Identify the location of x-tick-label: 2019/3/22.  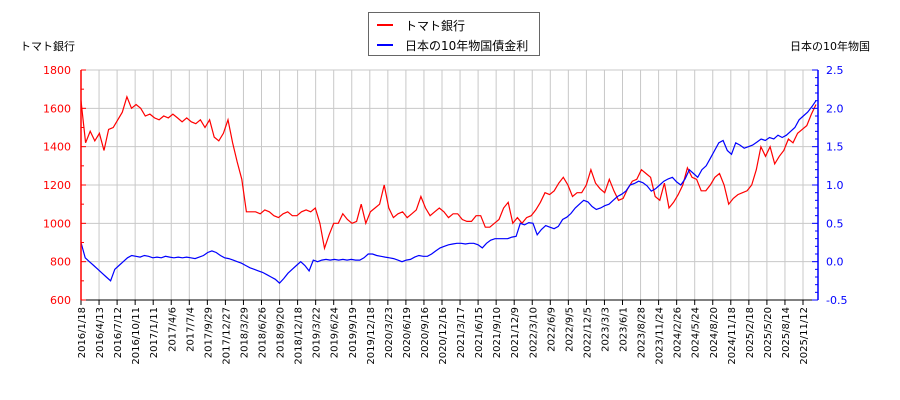
(317, 332).